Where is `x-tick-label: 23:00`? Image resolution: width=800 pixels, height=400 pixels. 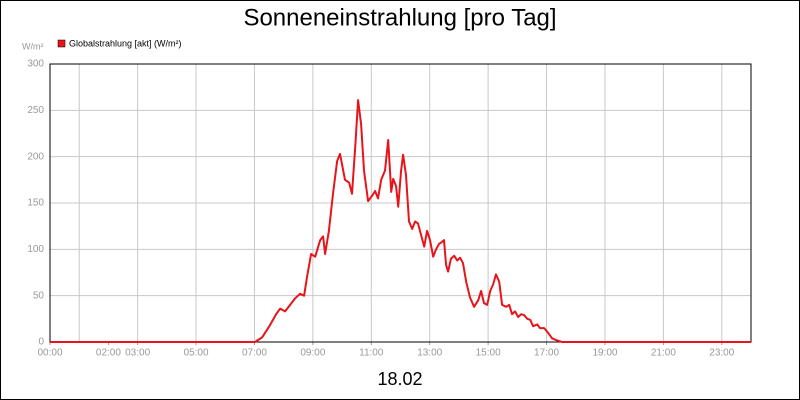
x-tick-label: 23:00 is located at coordinates (721, 353).